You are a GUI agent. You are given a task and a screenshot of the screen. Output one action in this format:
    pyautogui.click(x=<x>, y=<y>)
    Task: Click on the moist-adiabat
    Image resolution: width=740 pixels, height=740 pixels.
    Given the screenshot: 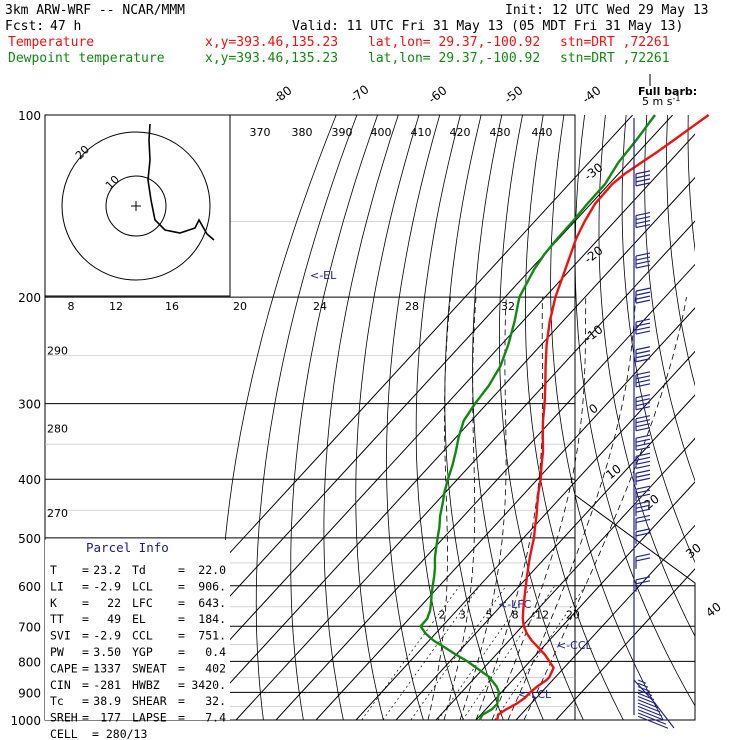 What is the action you would take?
    pyautogui.click(x=439, y=508)
    